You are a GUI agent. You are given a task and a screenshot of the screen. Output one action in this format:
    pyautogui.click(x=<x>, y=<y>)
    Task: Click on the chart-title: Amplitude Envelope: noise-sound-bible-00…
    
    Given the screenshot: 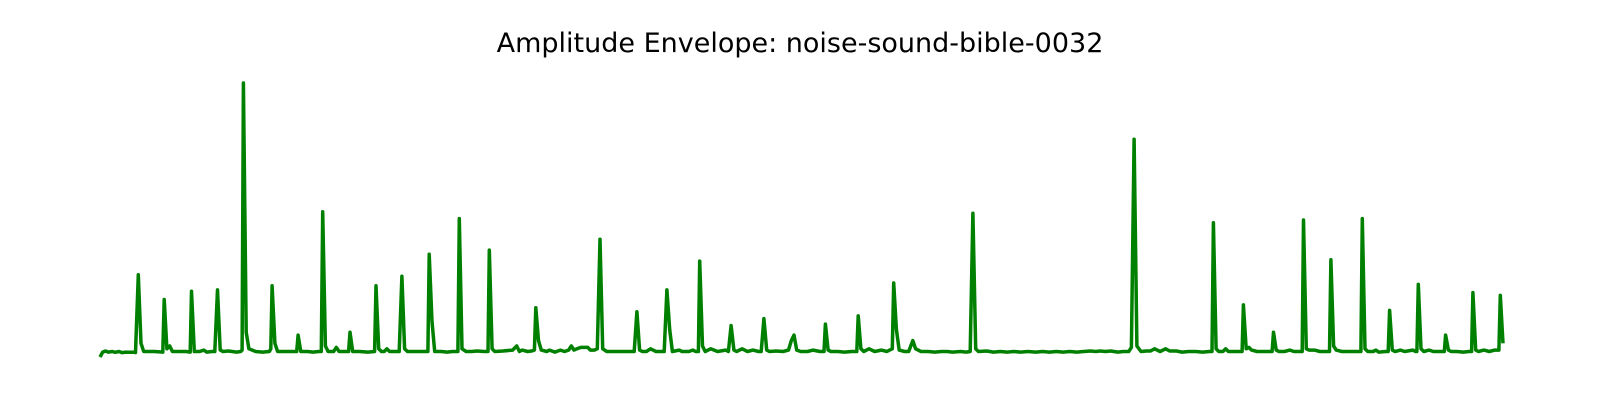 What is the action you would take?
    pyautogui.click(x=800, y=43)
    